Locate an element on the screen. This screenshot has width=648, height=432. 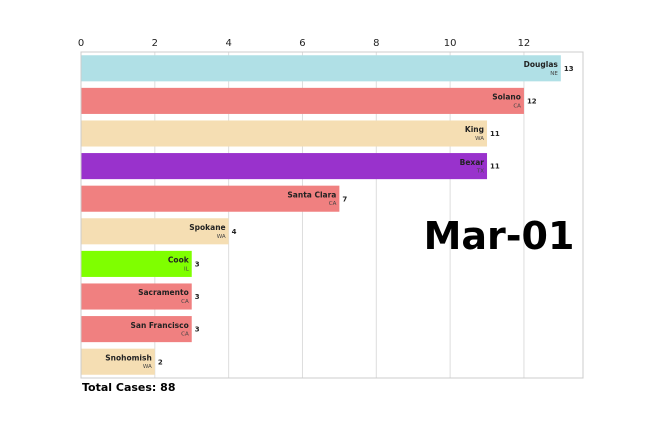
bar-county-label: Solano is located at coordinates (506, 97).